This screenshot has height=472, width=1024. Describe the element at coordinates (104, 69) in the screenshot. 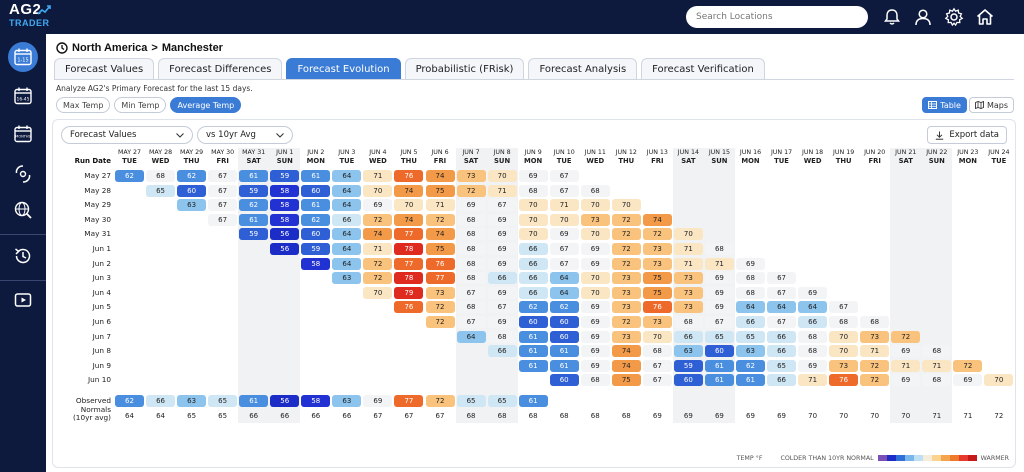

I see `tab-forecast-values: Forecast Values` at that location.